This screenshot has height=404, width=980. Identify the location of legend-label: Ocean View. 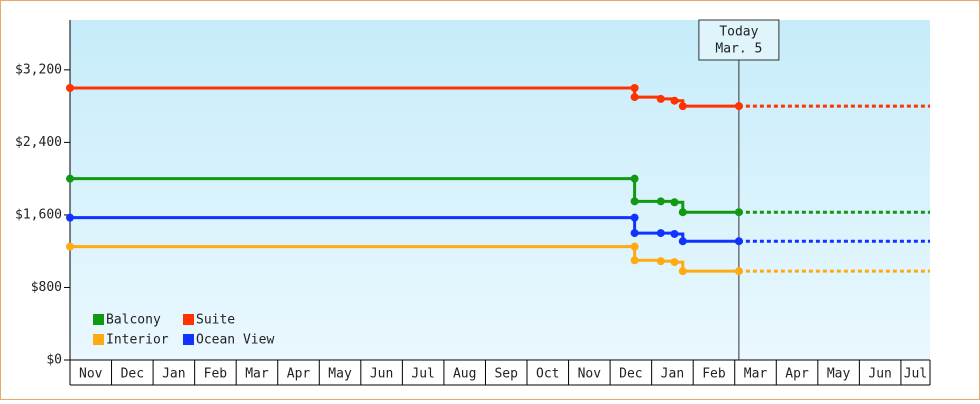
(235, 340).